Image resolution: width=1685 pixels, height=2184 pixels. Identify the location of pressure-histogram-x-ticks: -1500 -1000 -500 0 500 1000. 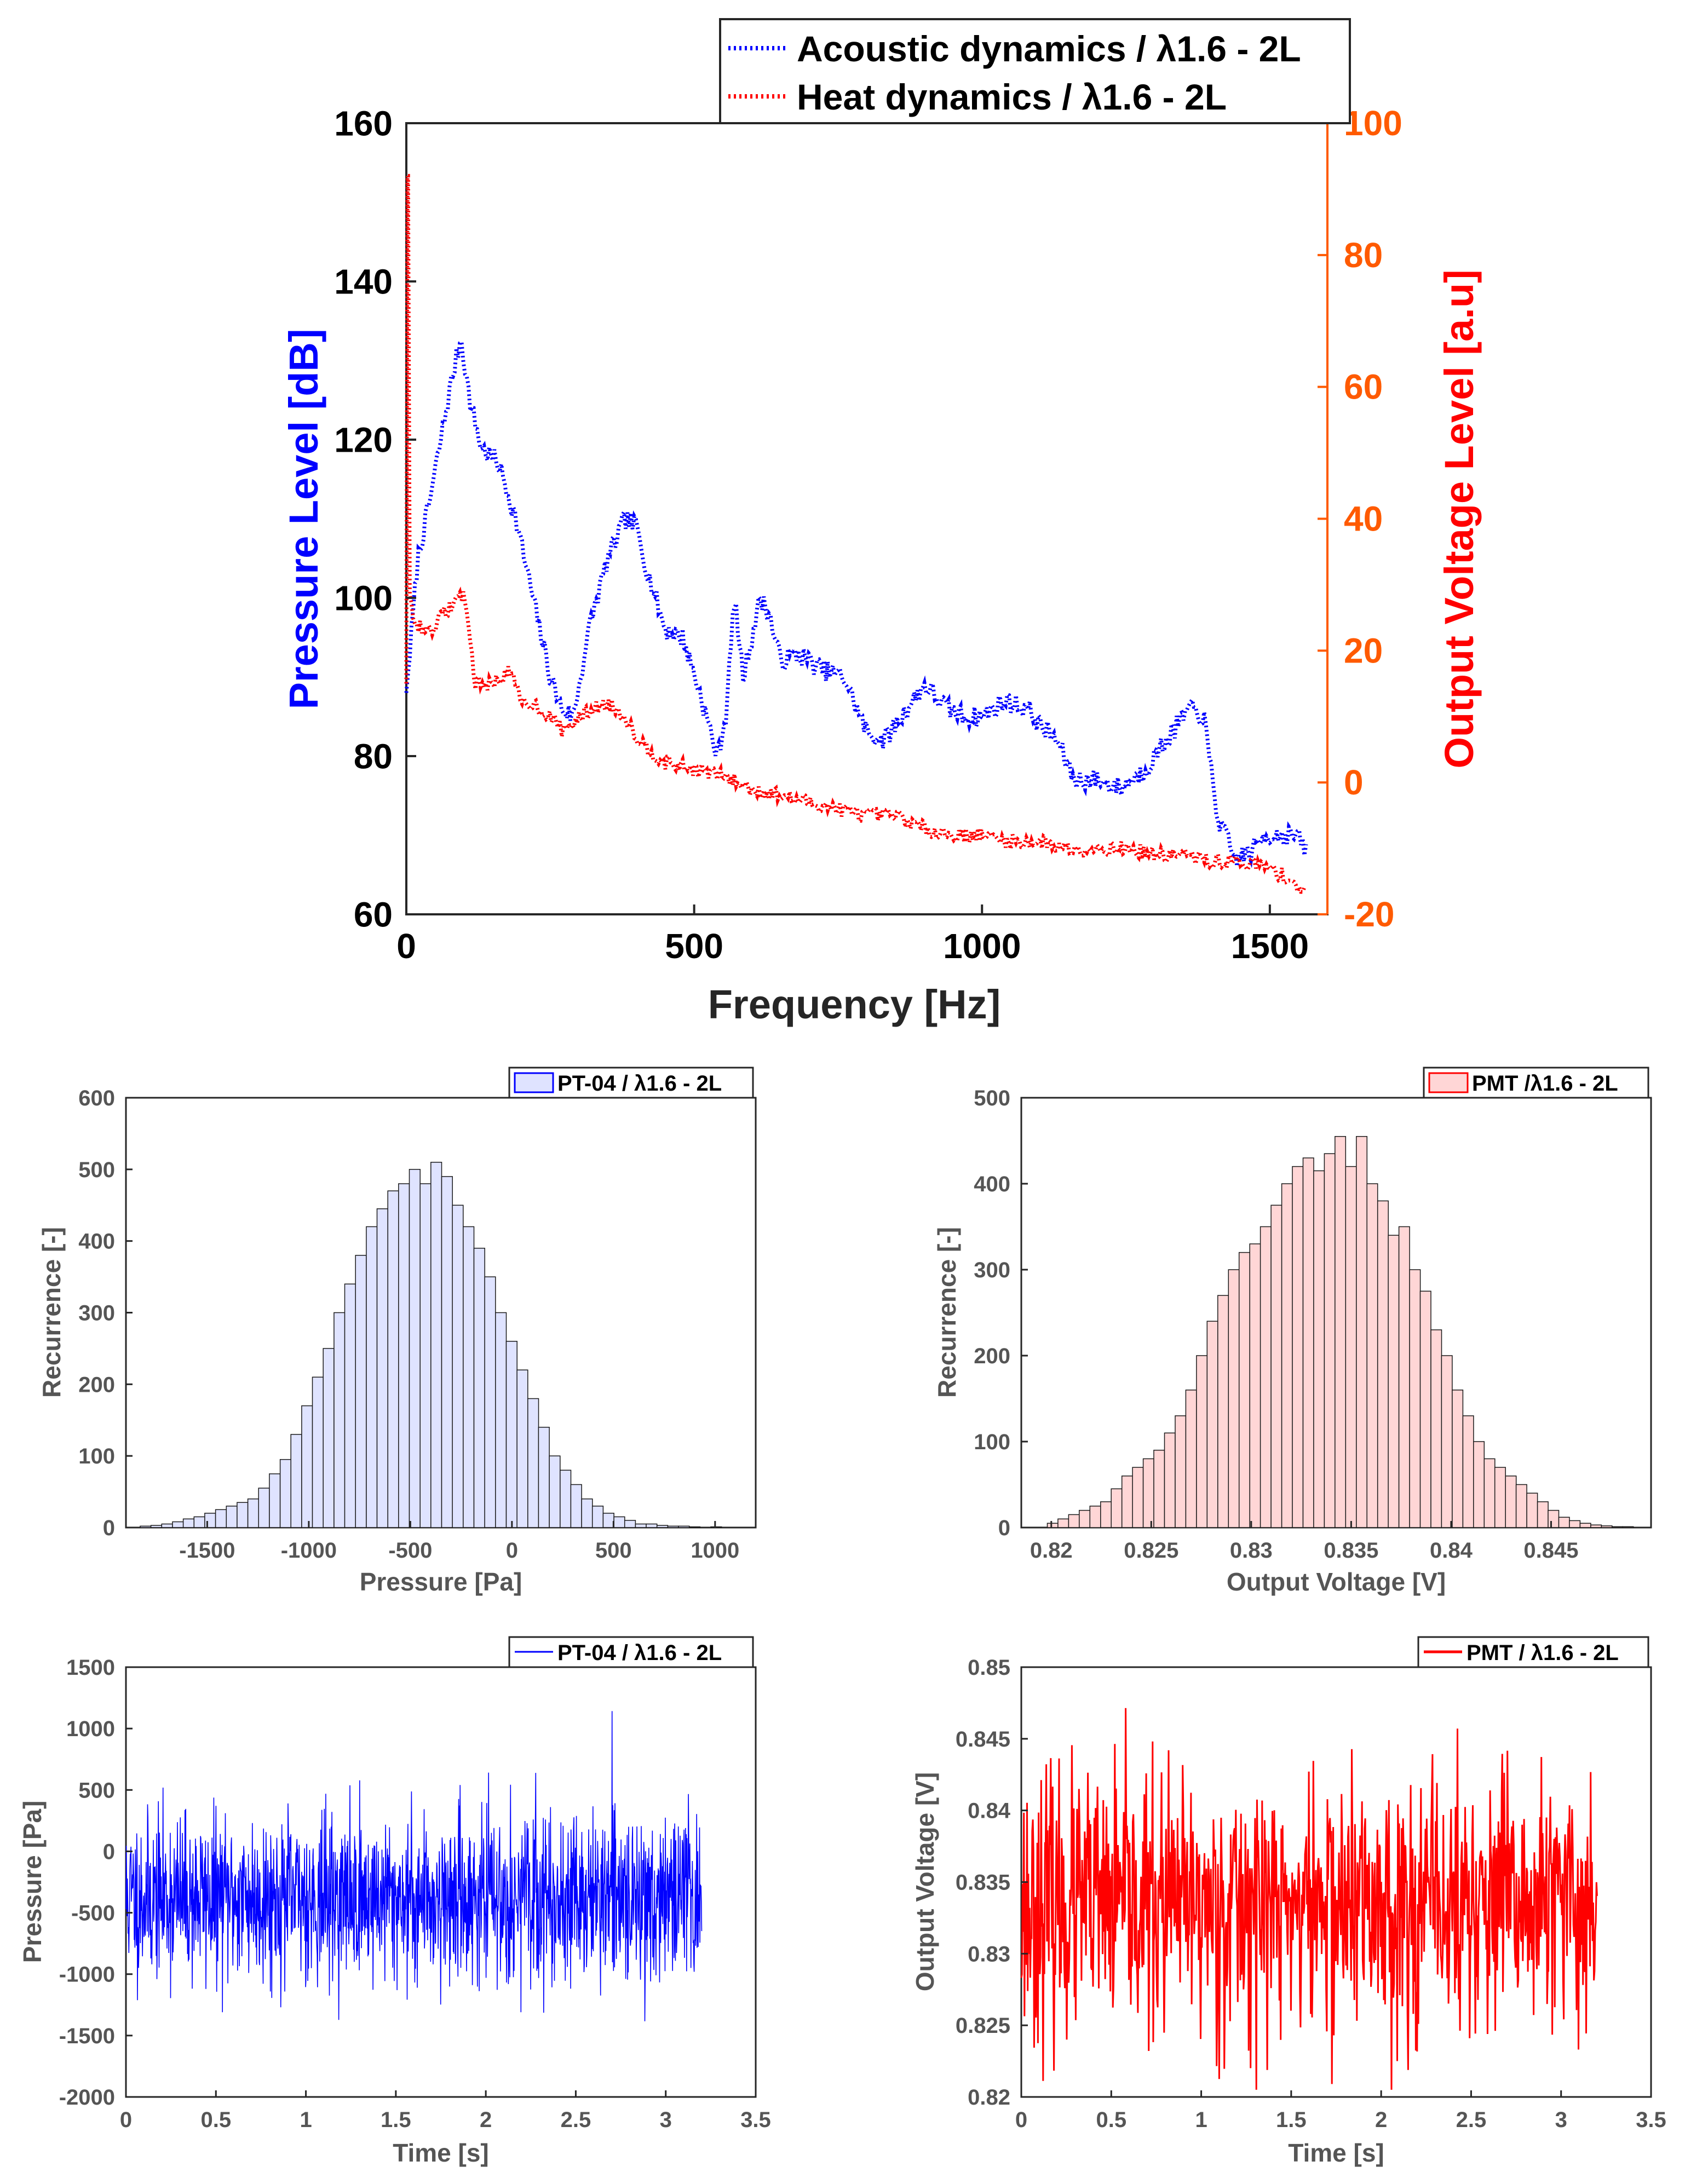
(459, 1542).